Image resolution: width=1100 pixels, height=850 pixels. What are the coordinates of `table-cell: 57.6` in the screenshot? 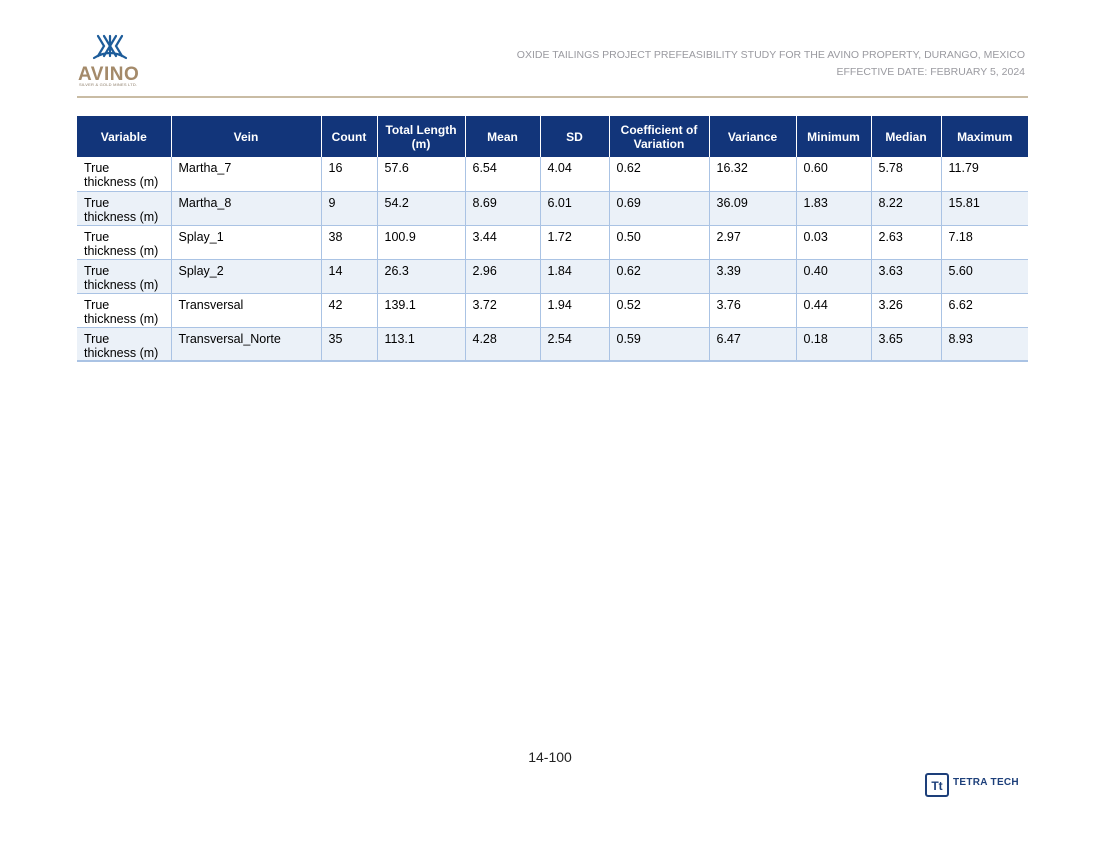 It's located at (420, 174).